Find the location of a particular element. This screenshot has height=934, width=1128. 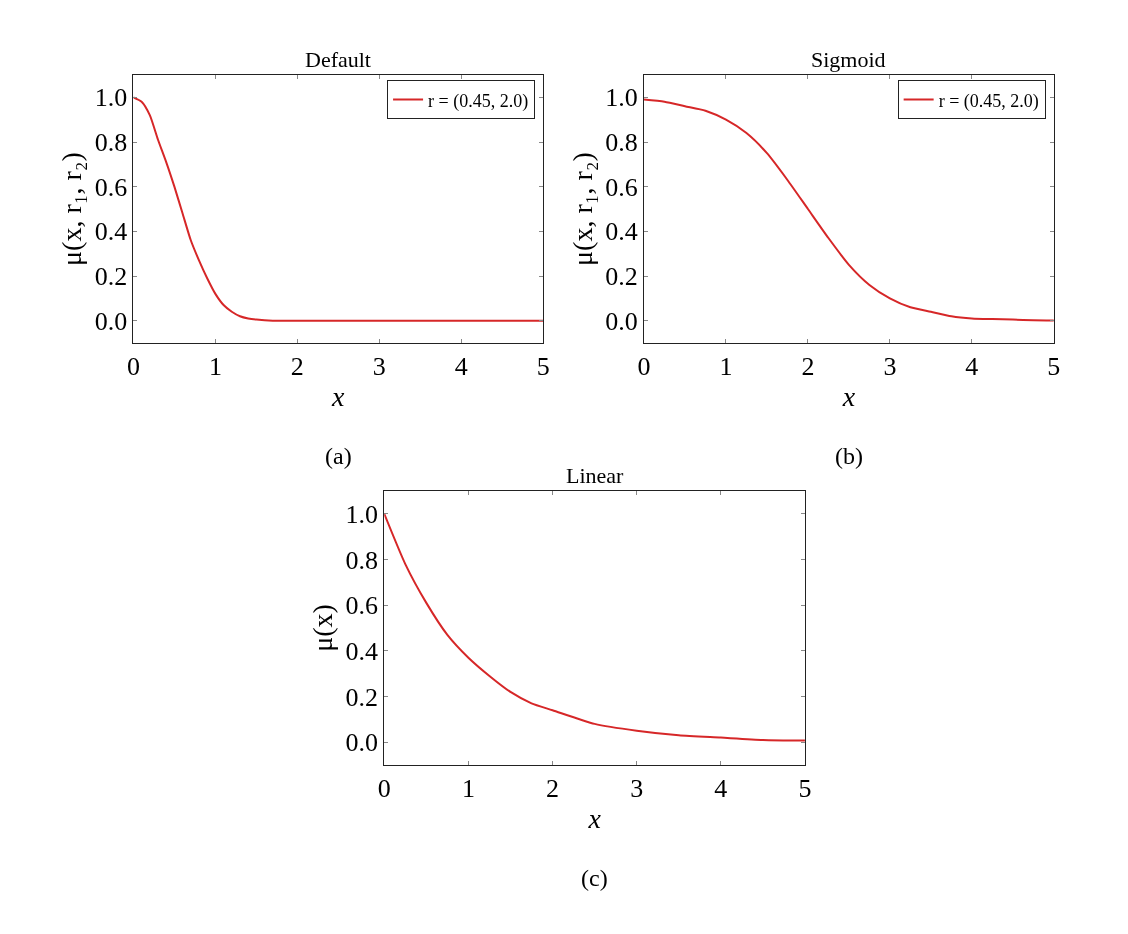

y-axis-title: μ(x) is located at coordinates (323, 628).